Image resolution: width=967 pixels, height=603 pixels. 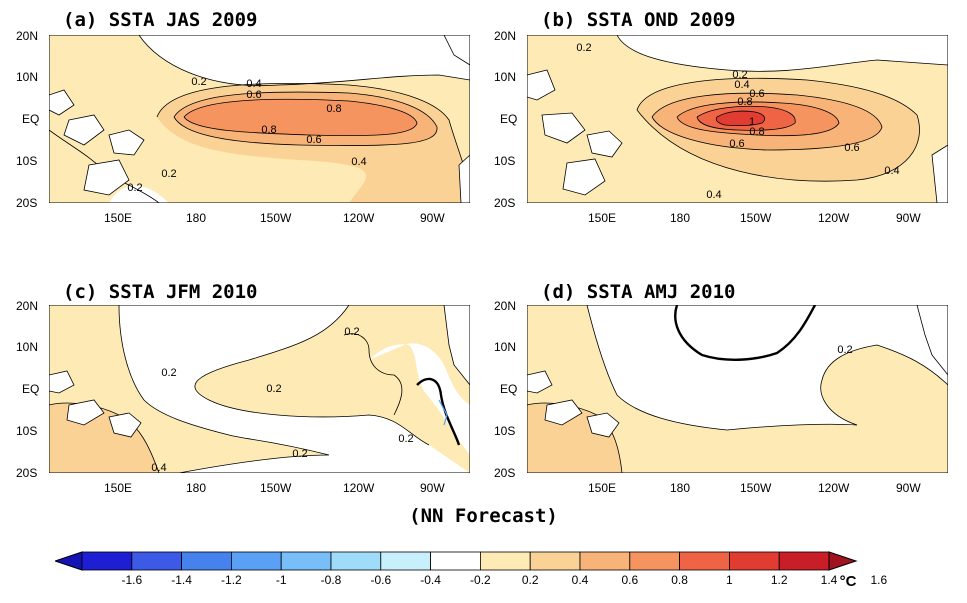 I want to click on colorbar-tick-label: -0.4, so click(x=430, y=580).